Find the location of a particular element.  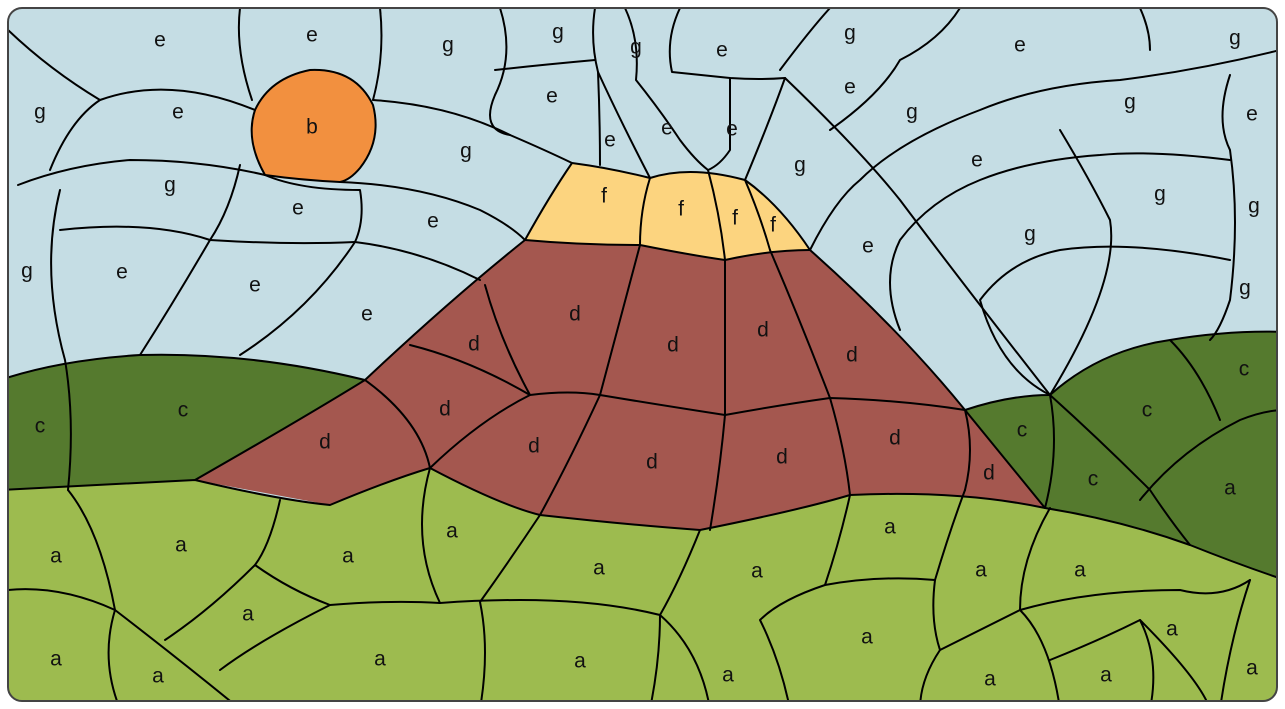

sun-region is located at coordinates (313, 125).